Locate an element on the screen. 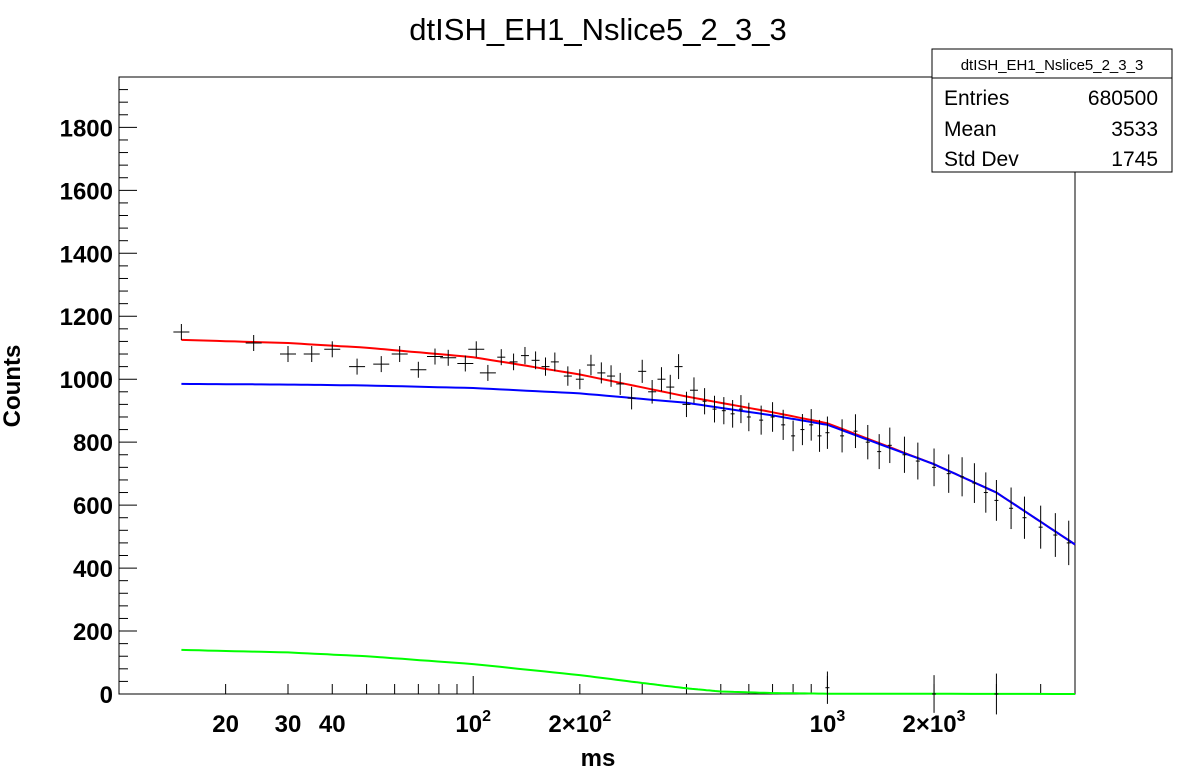 The height and width of the screenshot is (772, 1196). x-tick-label: 2×10² is located at coordinates (579, 723).